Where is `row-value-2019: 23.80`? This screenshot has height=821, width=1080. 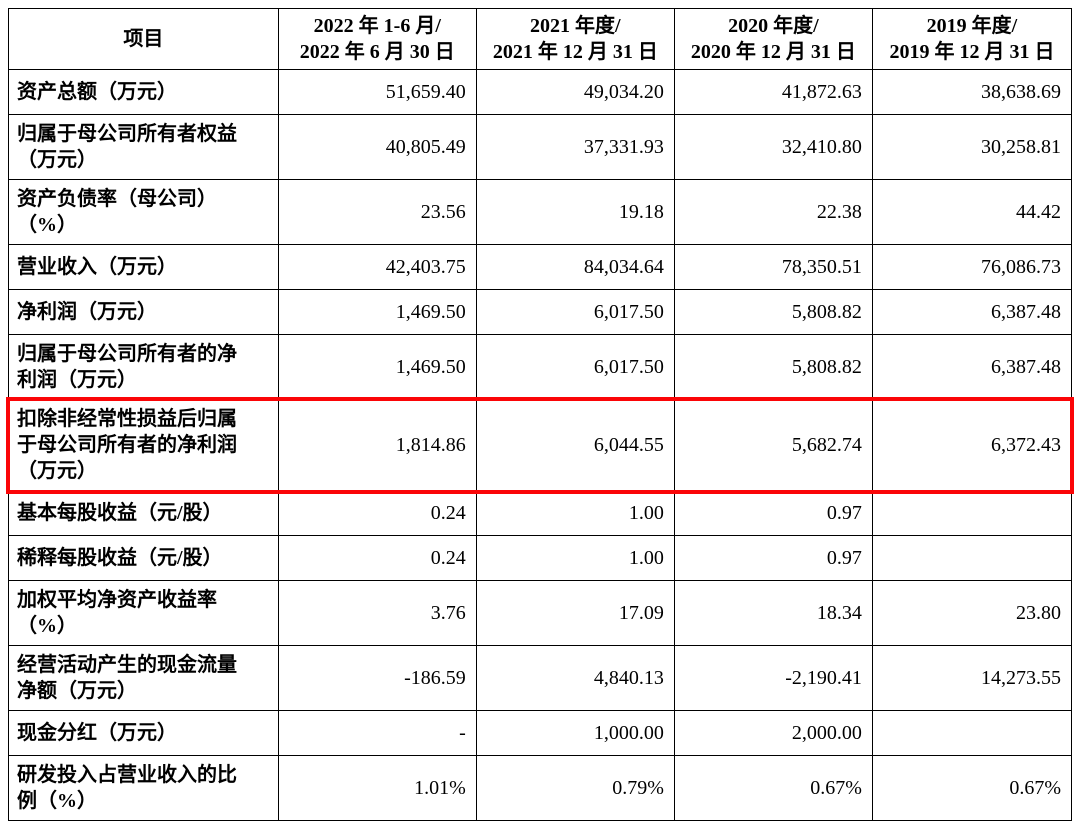 row-value-2019: 23.80 is located at coordinates (1038, 613).